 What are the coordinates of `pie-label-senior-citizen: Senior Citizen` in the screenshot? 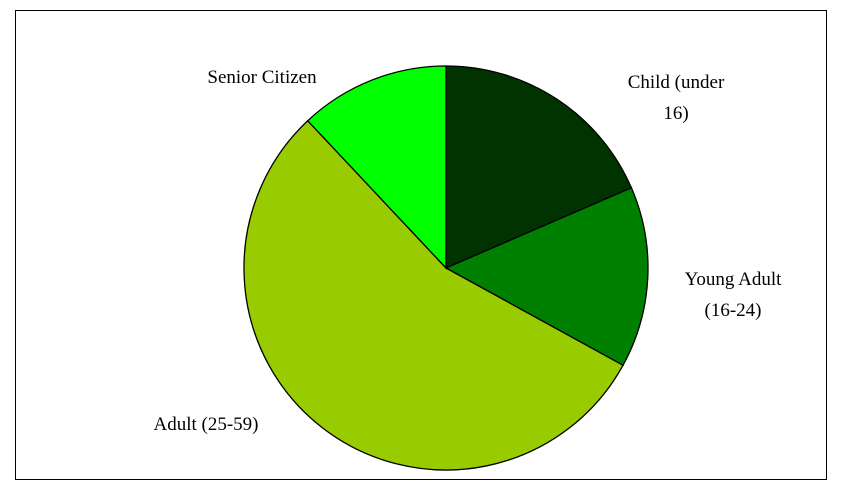 It's located at (262, 77).